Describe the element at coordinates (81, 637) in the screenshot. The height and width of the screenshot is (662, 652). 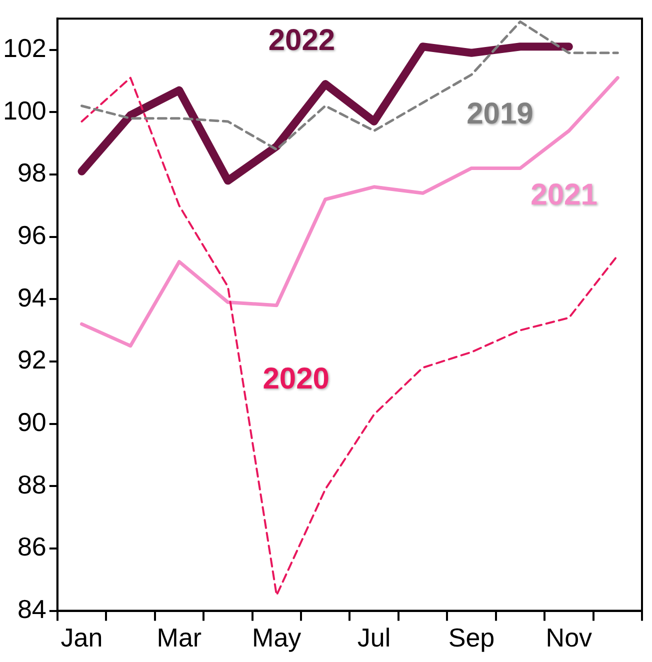
I see `x-tick-label: Jan` at that location.